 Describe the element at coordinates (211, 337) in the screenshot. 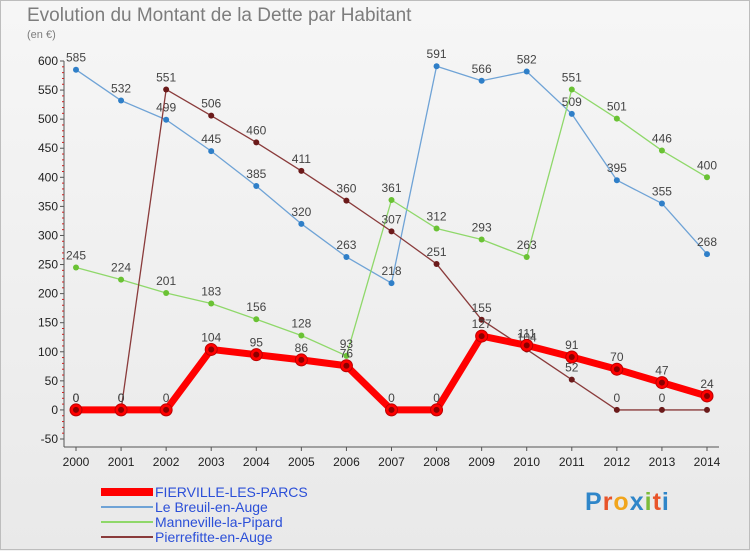

I see `data-label: 104` at that location.